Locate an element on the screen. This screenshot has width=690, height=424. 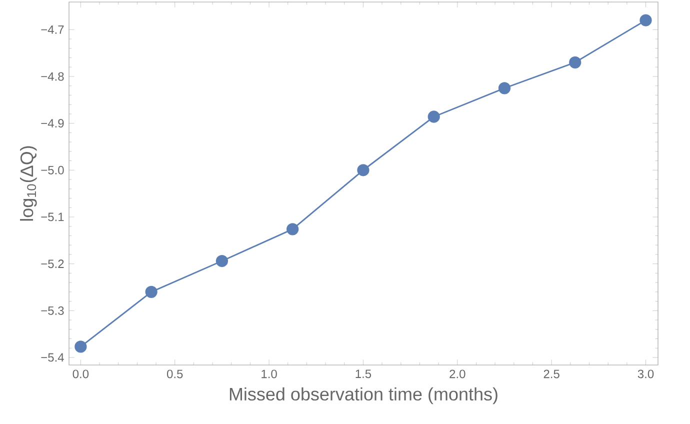
y-tick-label: −5.0 is located at coordinates (52, 170).